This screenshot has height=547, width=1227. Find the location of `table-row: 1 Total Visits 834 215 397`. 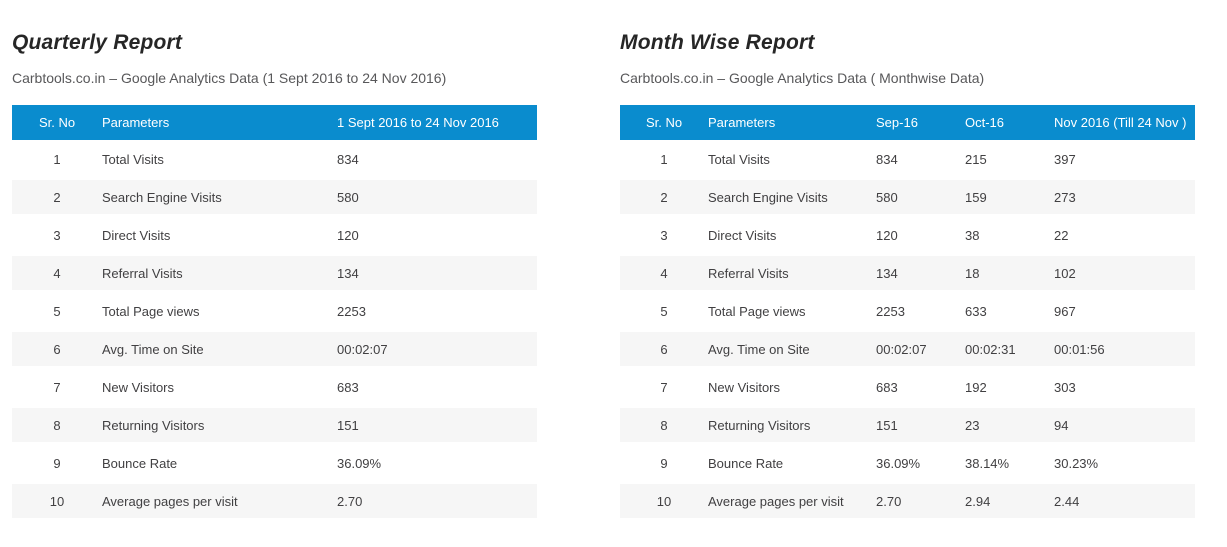

table-row: 1 Total Visits 834 215 397 is located at coordinates (907, 159).